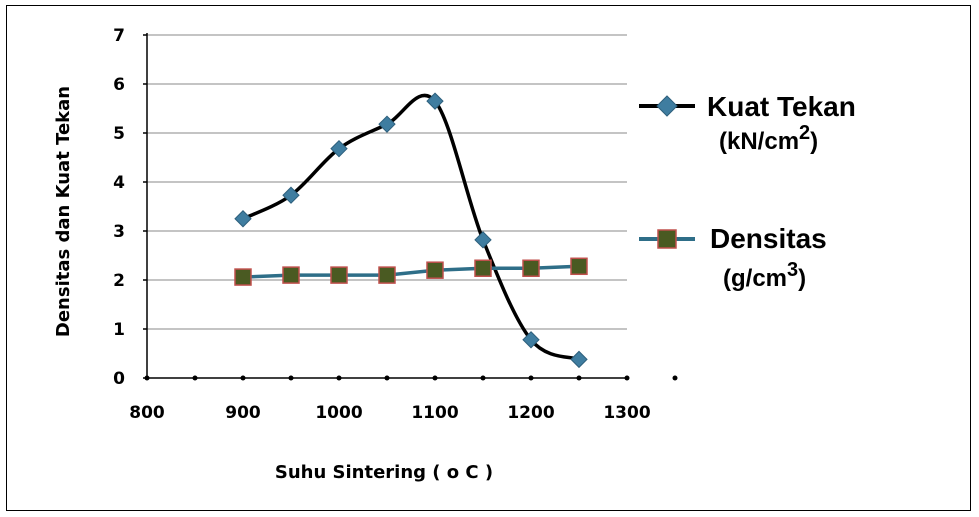  Describe the element at coordinates (119, 281) in the screenshot. I see `y-tick-label: 2` at that location.